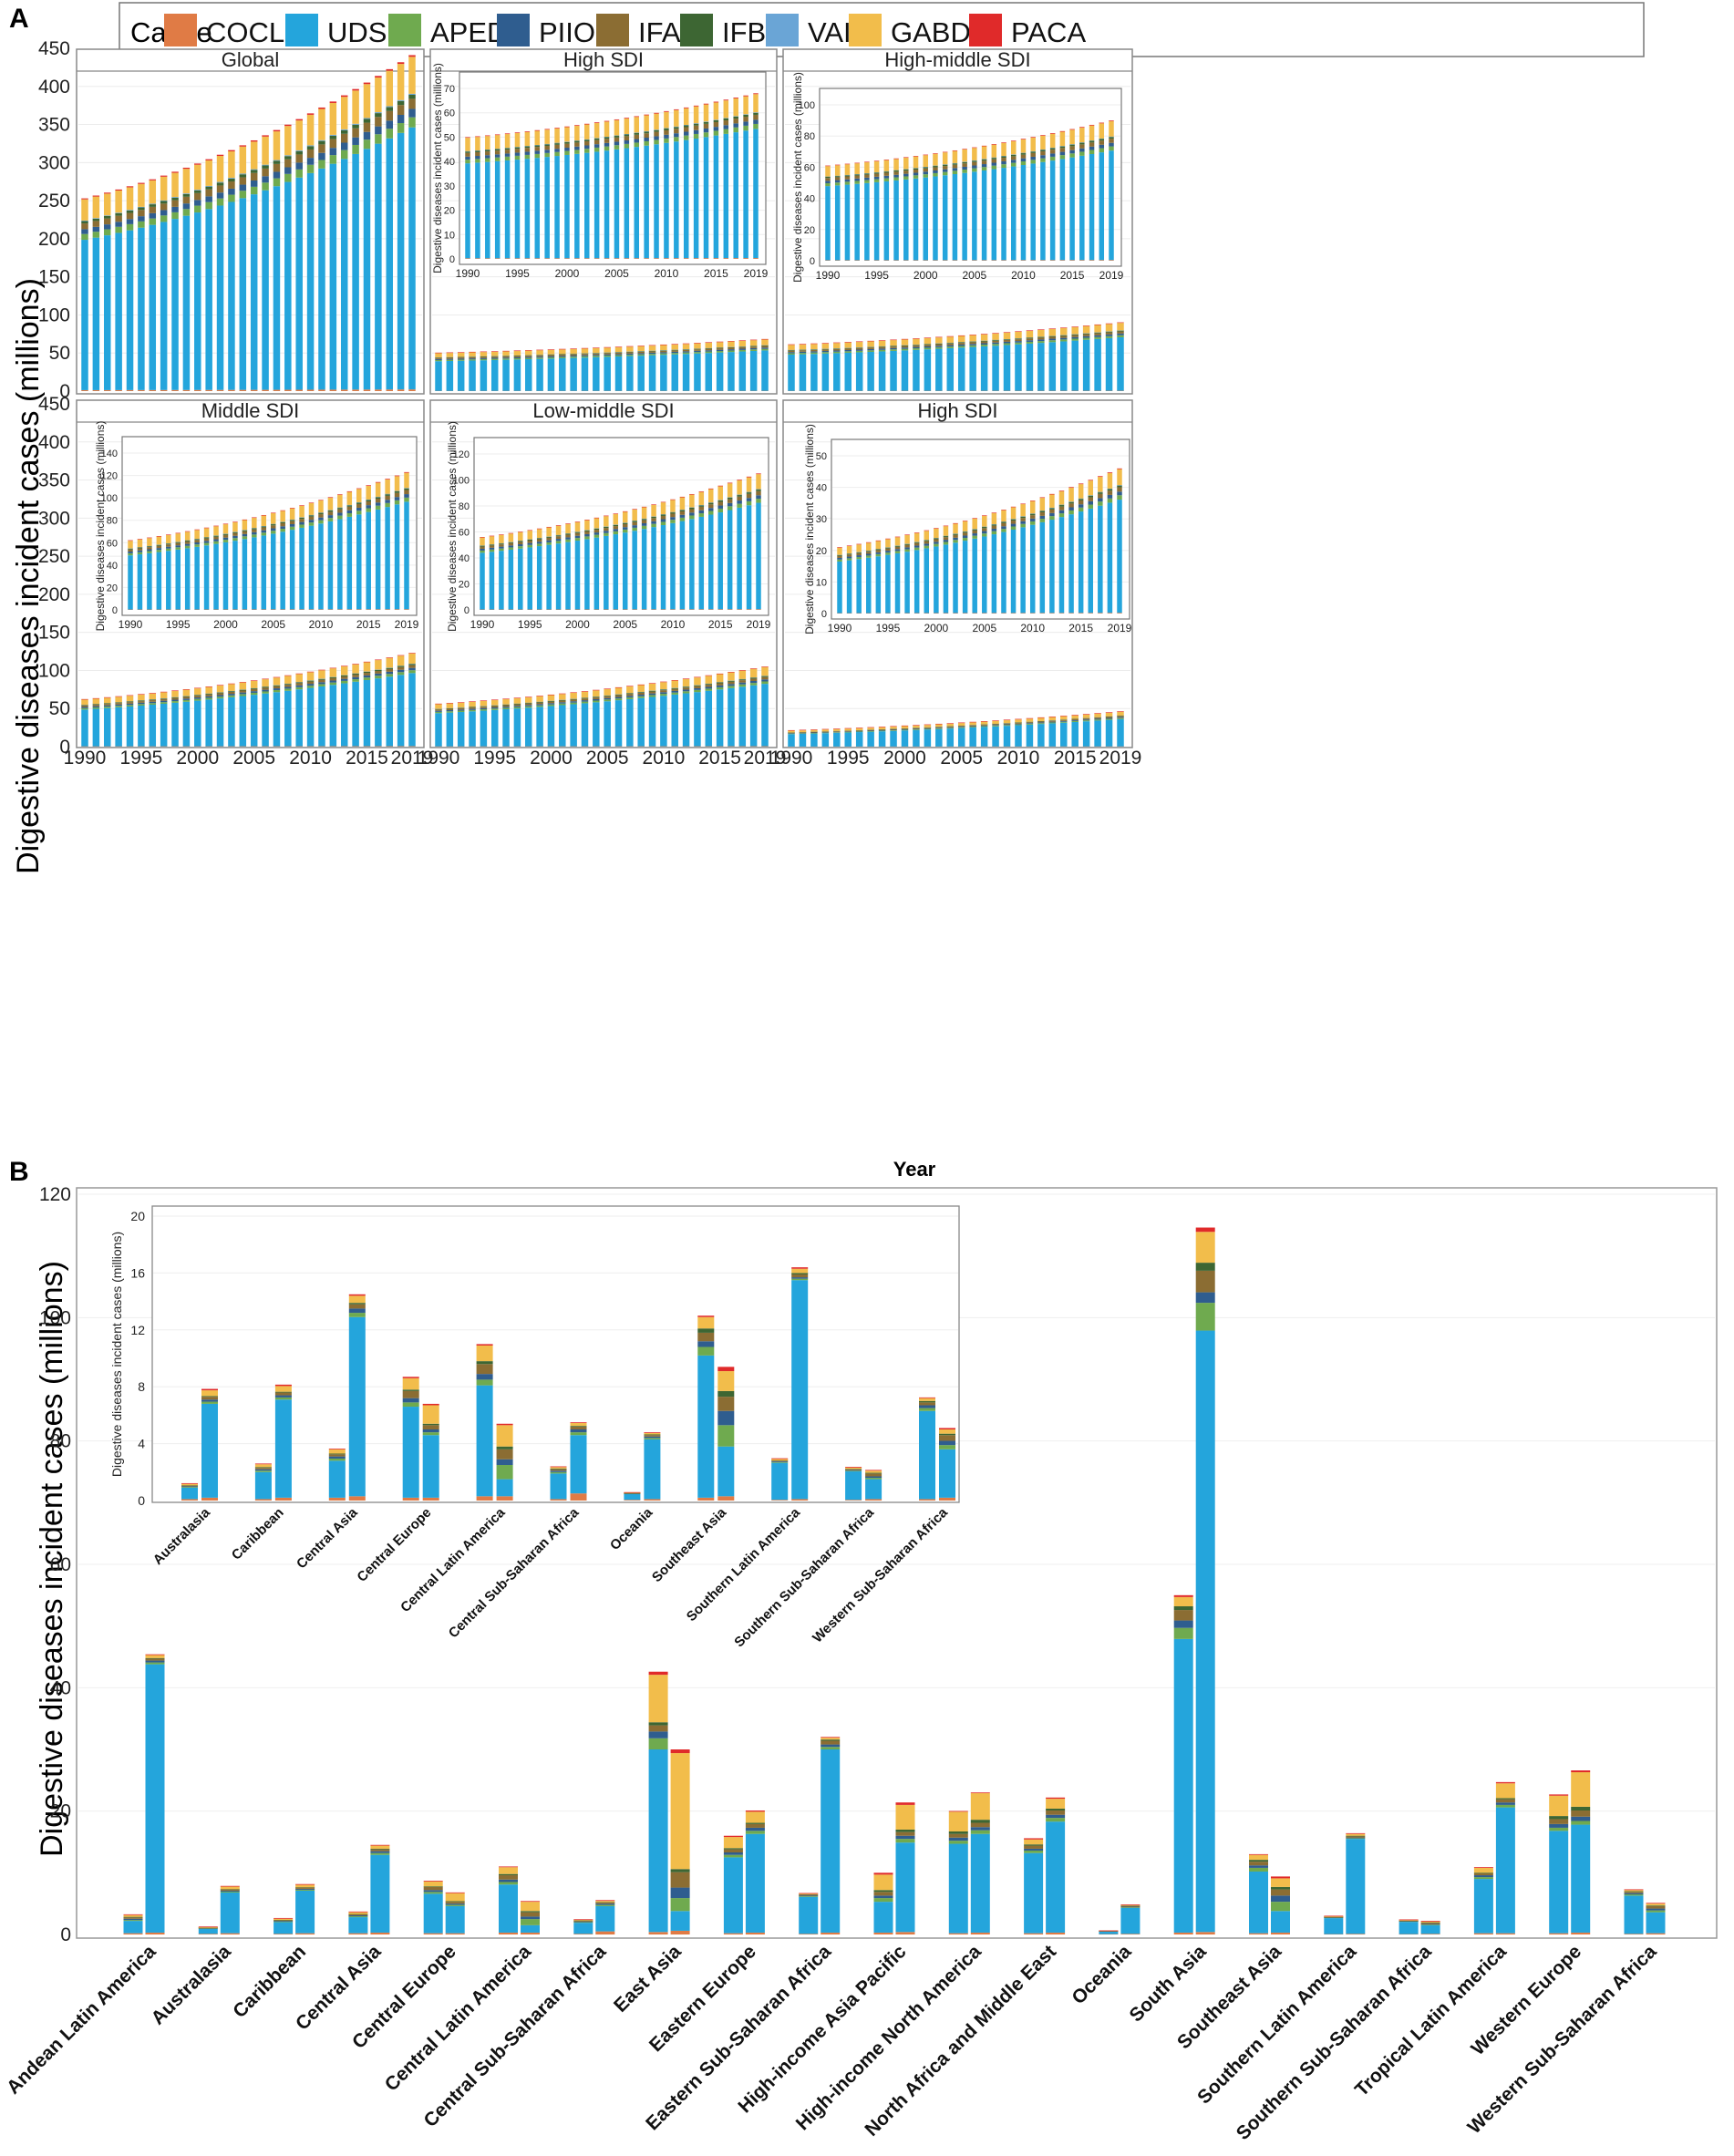 The width and height of the screenshot is (1734, 2156). What do you see at coordinates (455, 1919) in the screenshot?
I see `bar-2019-udsd` at bounding box center [455, 1919].